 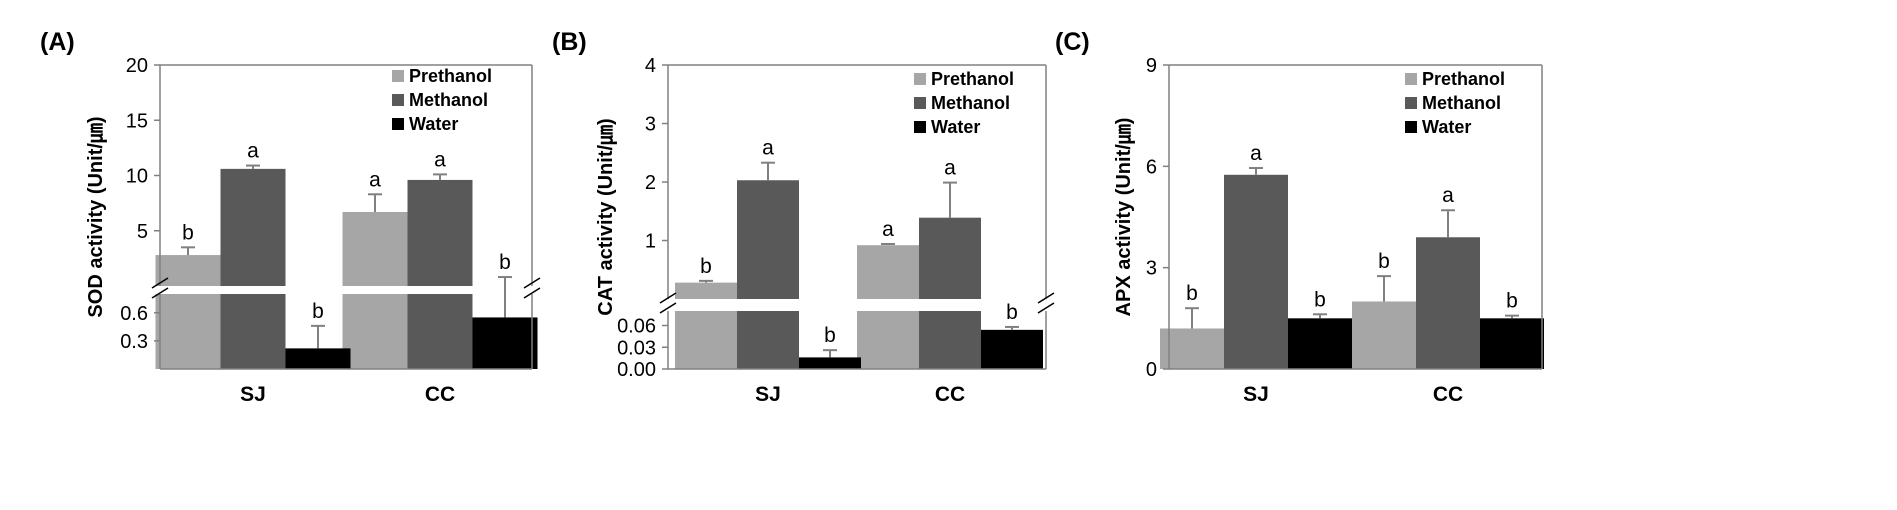 What do you see at coordinates (137, 121) in the screenshot?
I see `y-tick-label: 15` at bounding box center [137, 121].